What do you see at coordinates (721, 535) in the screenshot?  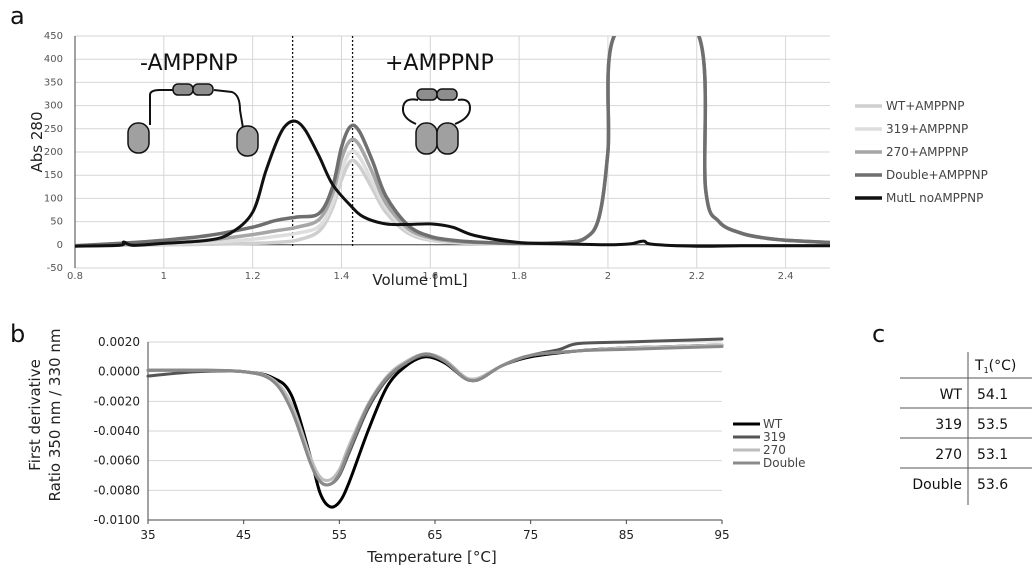 I see `chart-b-xtick-label: 95` at bounding box center [721, 535].